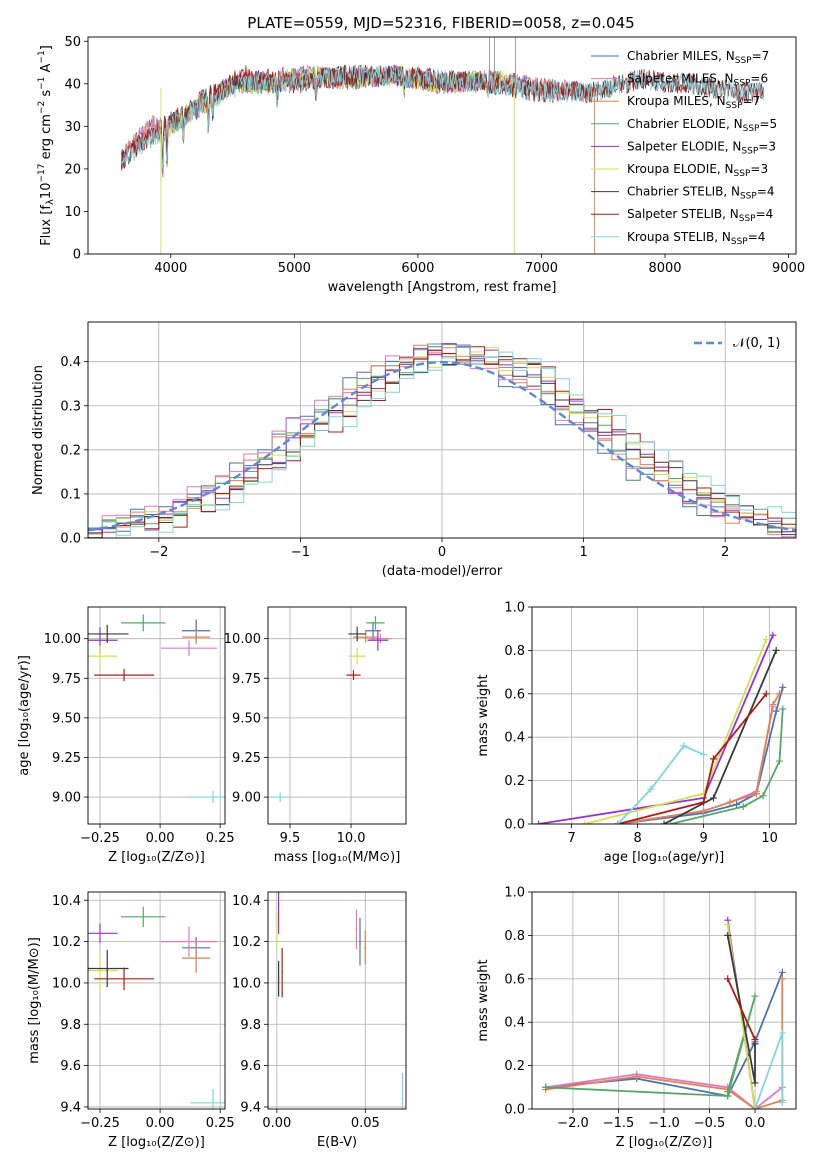  I want to click on legend-label: Salpeter STELIB, NSSP=4, so click(700, 215).